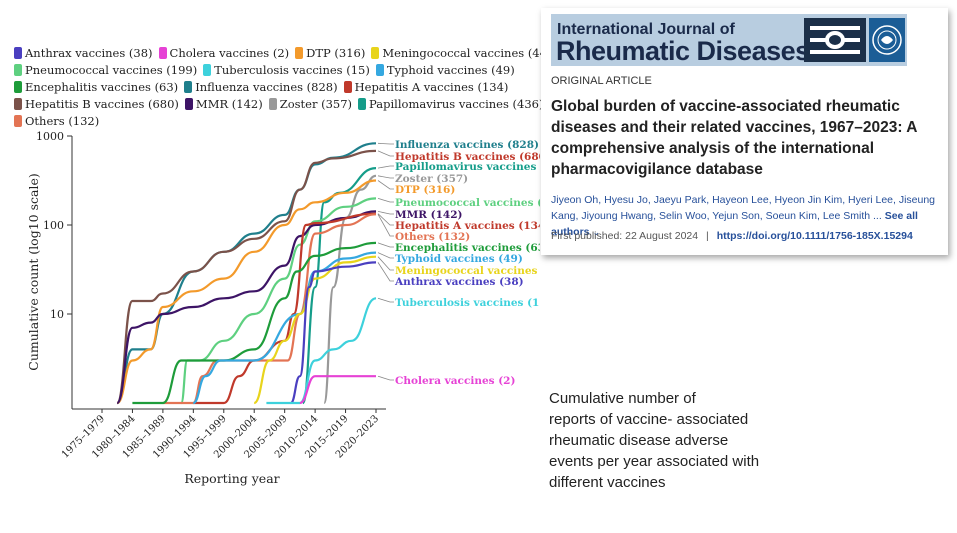 This screenshot has width=957, height=533. Describe the element at coordinates (467, 226) in the screenshot. I see `series-end-label: Hepatitis A vaccines (134)` at that location.